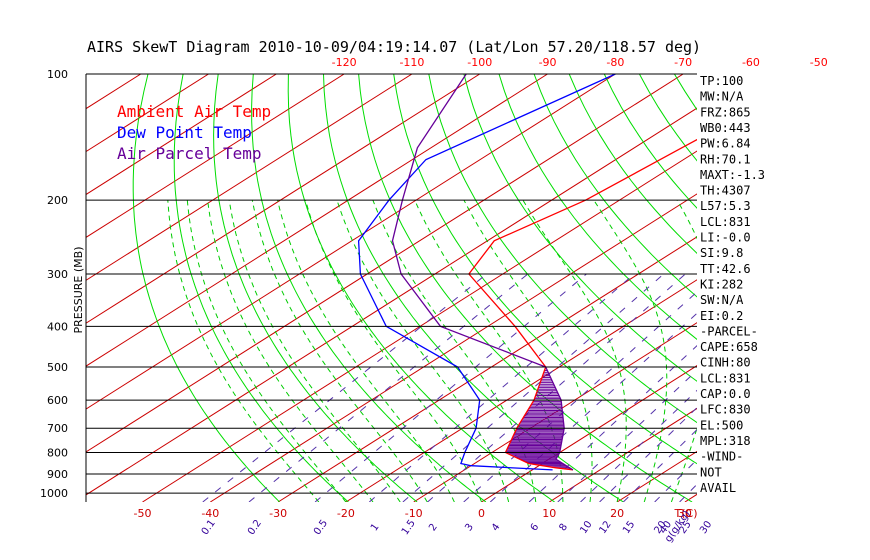 This screenshot has height=560, width=870. What do you see at coordinates (721, 425) in the screenshot?
I see `sidebar-stat: EL:500` at bounding box center [721, 425].